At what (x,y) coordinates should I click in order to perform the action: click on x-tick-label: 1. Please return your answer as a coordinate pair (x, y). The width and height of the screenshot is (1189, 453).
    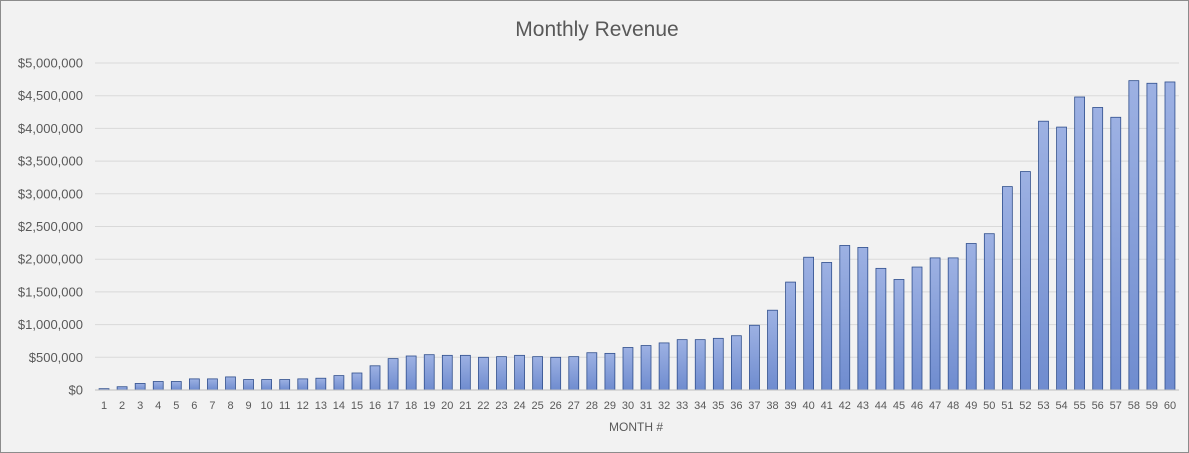
    Looking at the image, I should click on (104, 406).